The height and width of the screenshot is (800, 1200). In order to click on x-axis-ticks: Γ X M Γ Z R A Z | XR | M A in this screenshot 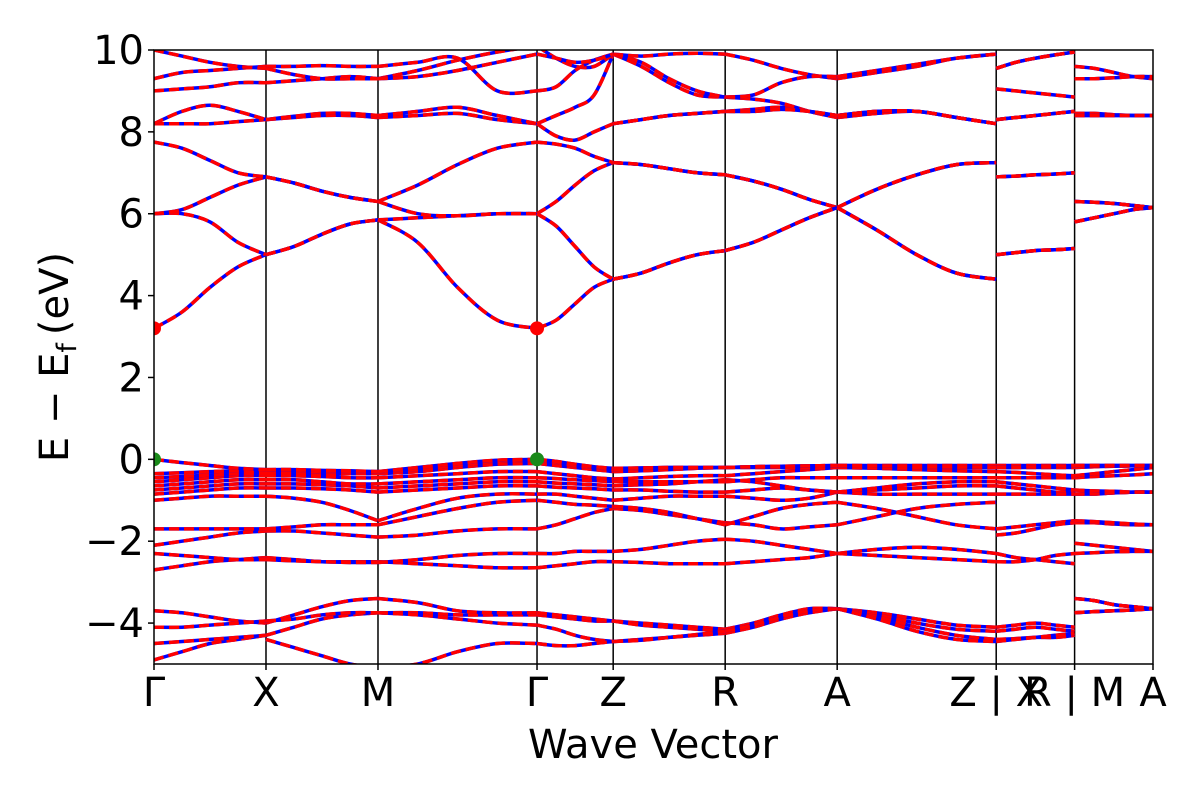, I will do `click(655, 690)`.